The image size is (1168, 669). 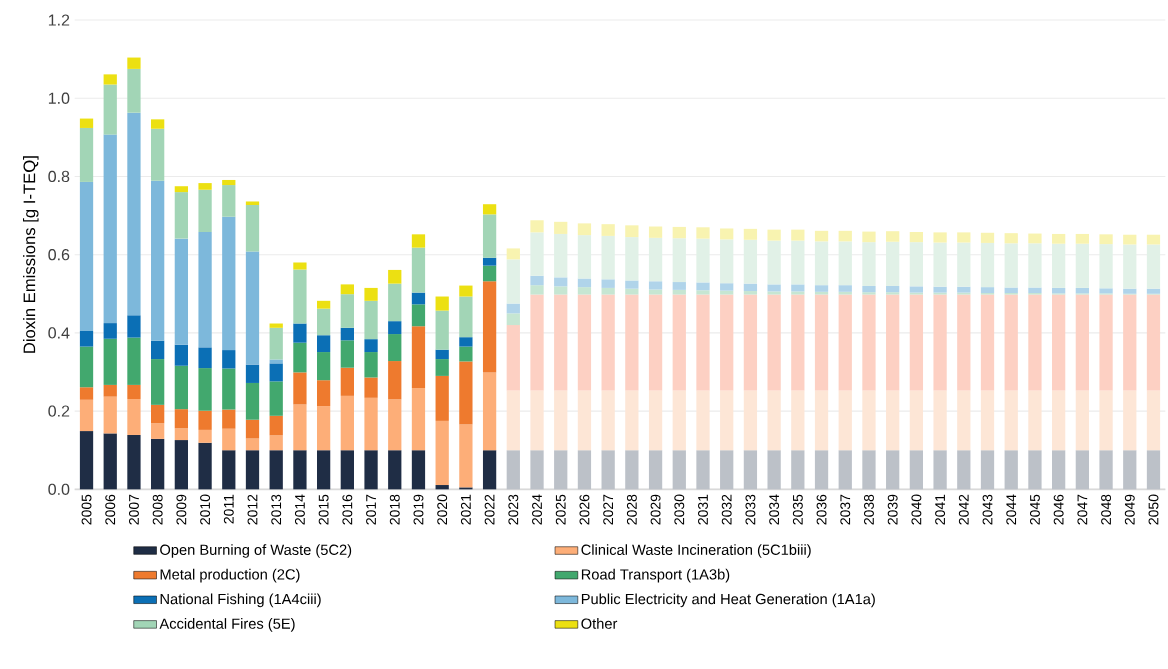 I want to click on x-tick-label: 2037, so click(x=845, y=509).